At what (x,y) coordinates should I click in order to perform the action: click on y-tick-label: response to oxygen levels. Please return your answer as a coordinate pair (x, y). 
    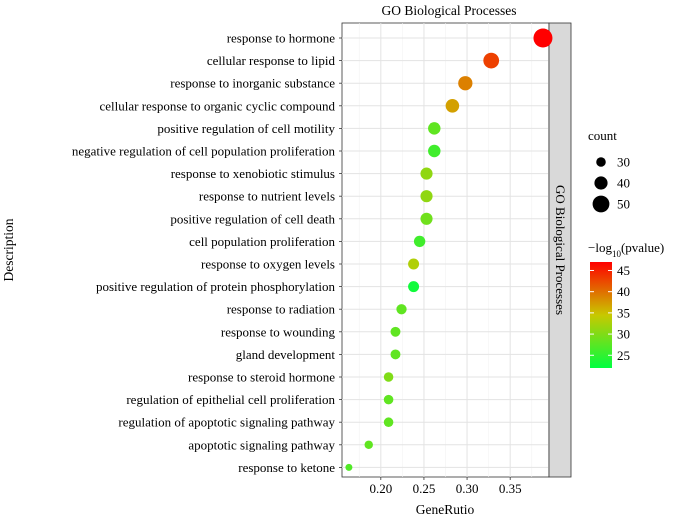
    Looking at the image, I should click on (268, 264).